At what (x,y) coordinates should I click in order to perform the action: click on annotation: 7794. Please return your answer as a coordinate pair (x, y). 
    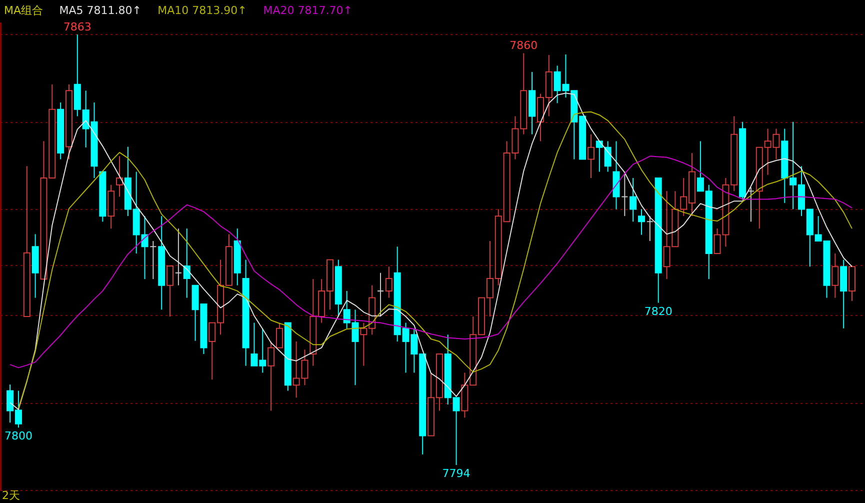
    Looking at the image, I should click on (456, 473).